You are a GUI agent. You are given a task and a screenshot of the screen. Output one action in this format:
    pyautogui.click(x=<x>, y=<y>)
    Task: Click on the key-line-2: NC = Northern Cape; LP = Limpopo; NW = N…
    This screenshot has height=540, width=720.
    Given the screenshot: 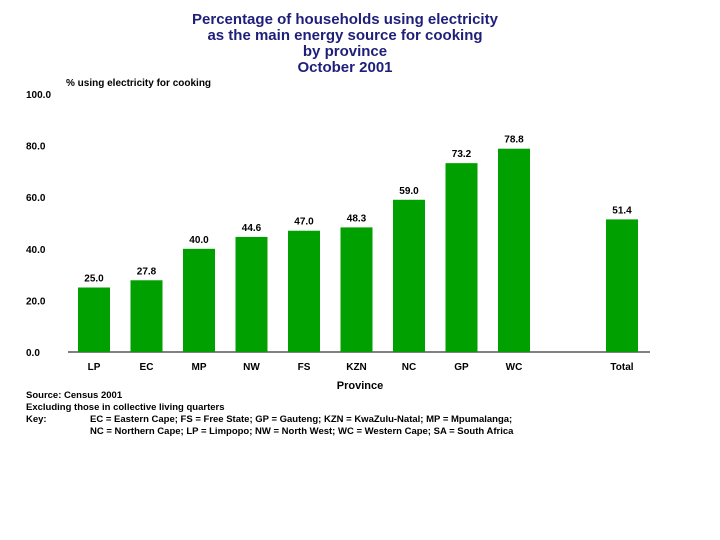 What is the action you would take?
    pyautogui.click(x=302, y=431)
    